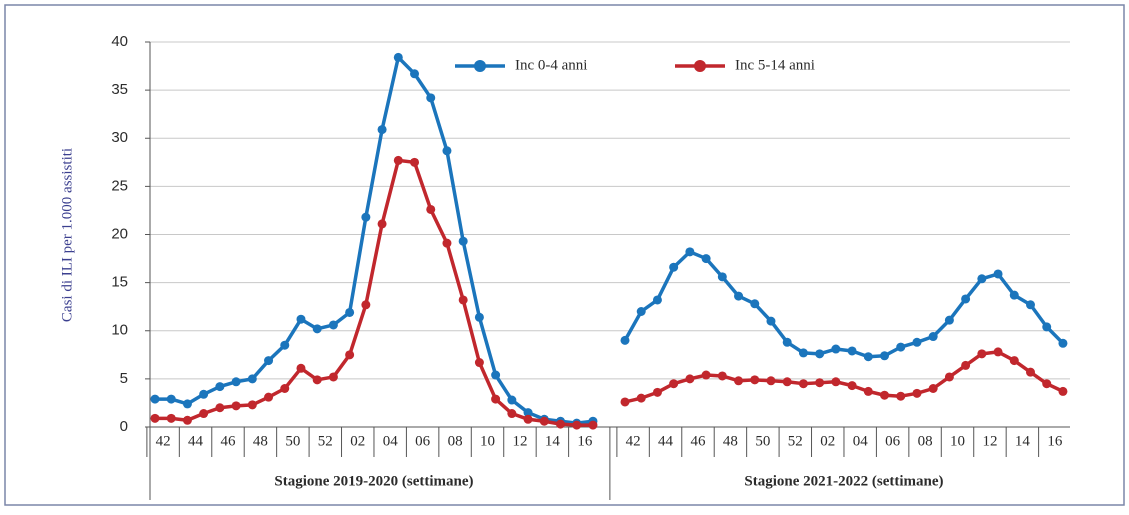  Describe the element at coordinates (119, 41) in the screenshot. I see `y-tick-label: 40` at that location.